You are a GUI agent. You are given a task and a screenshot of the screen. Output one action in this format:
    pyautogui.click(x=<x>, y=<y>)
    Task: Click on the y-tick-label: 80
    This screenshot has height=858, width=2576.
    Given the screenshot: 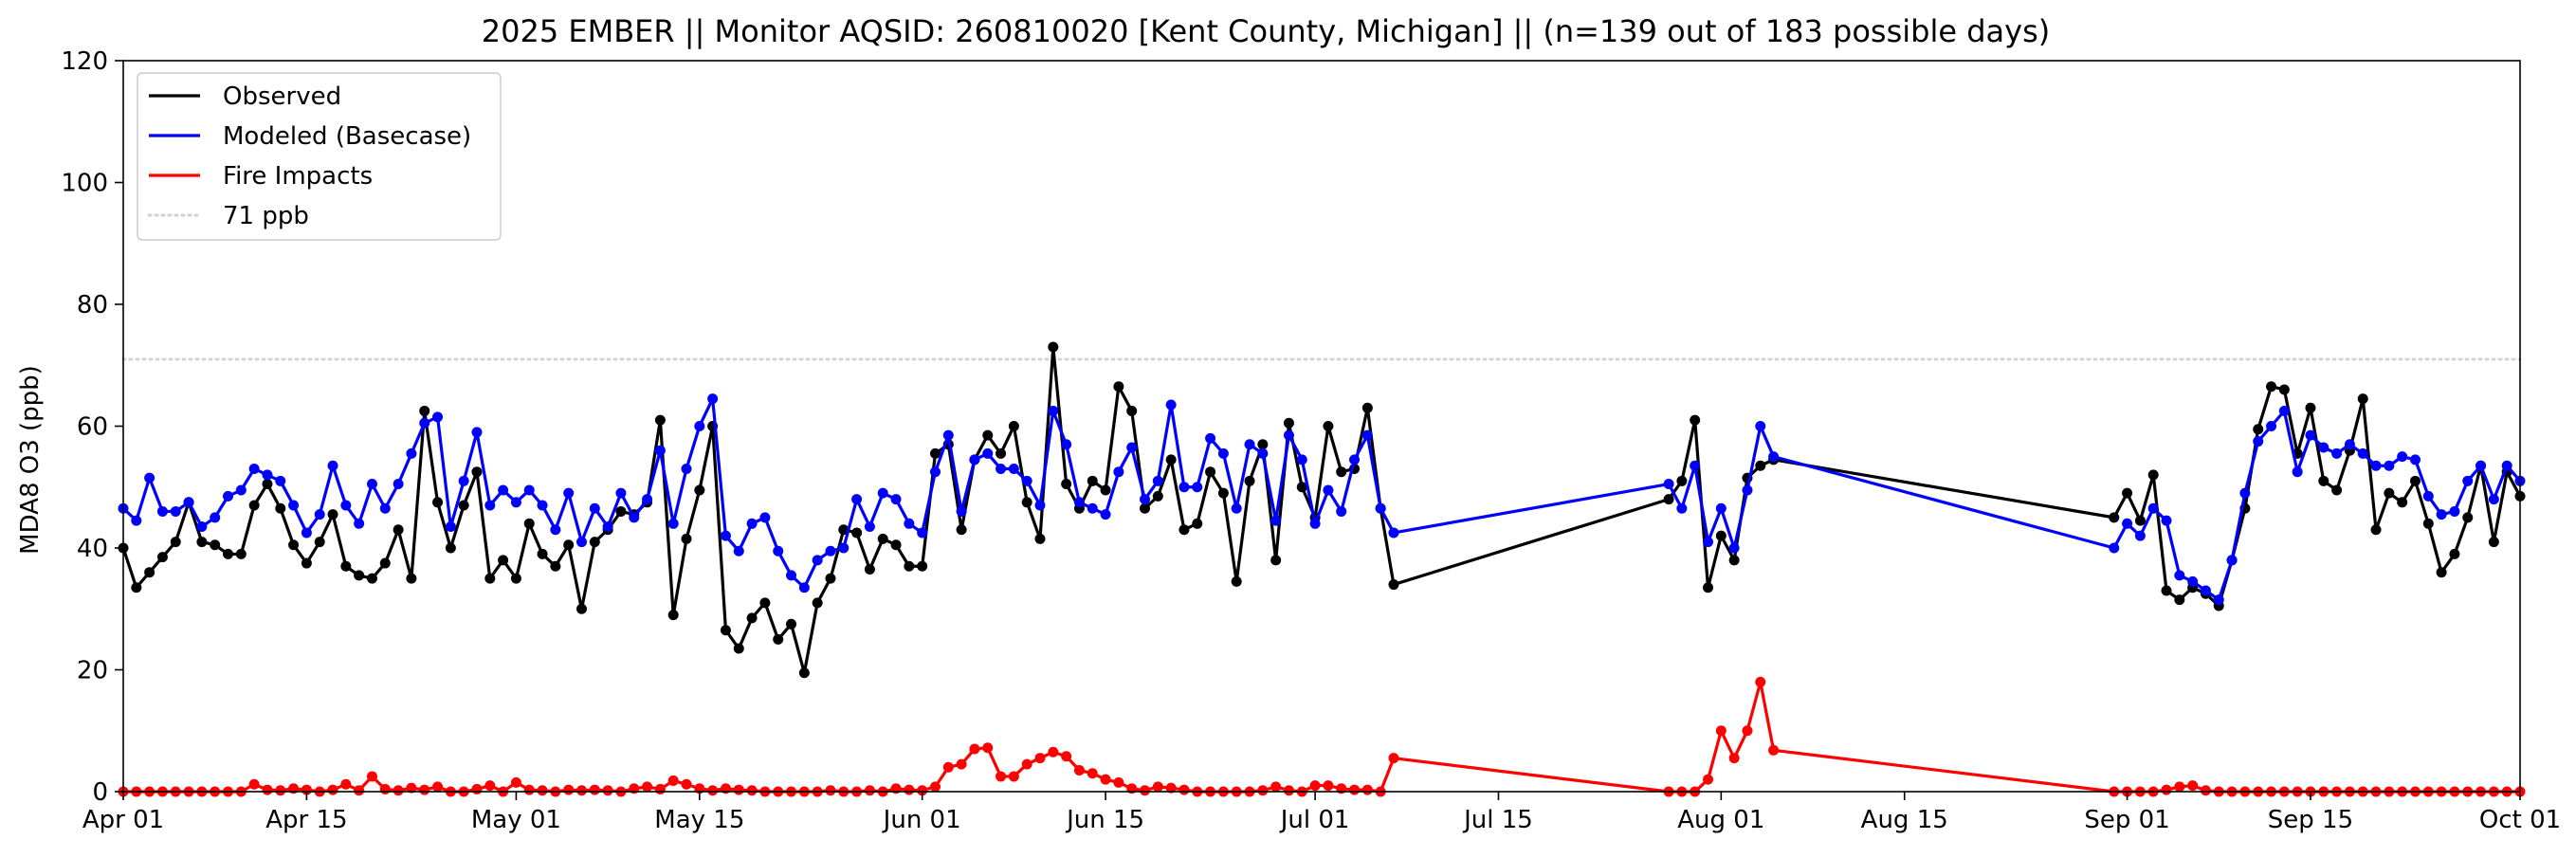 What is the action you would take?
    pyautogui.click(x=92, y=305)
    